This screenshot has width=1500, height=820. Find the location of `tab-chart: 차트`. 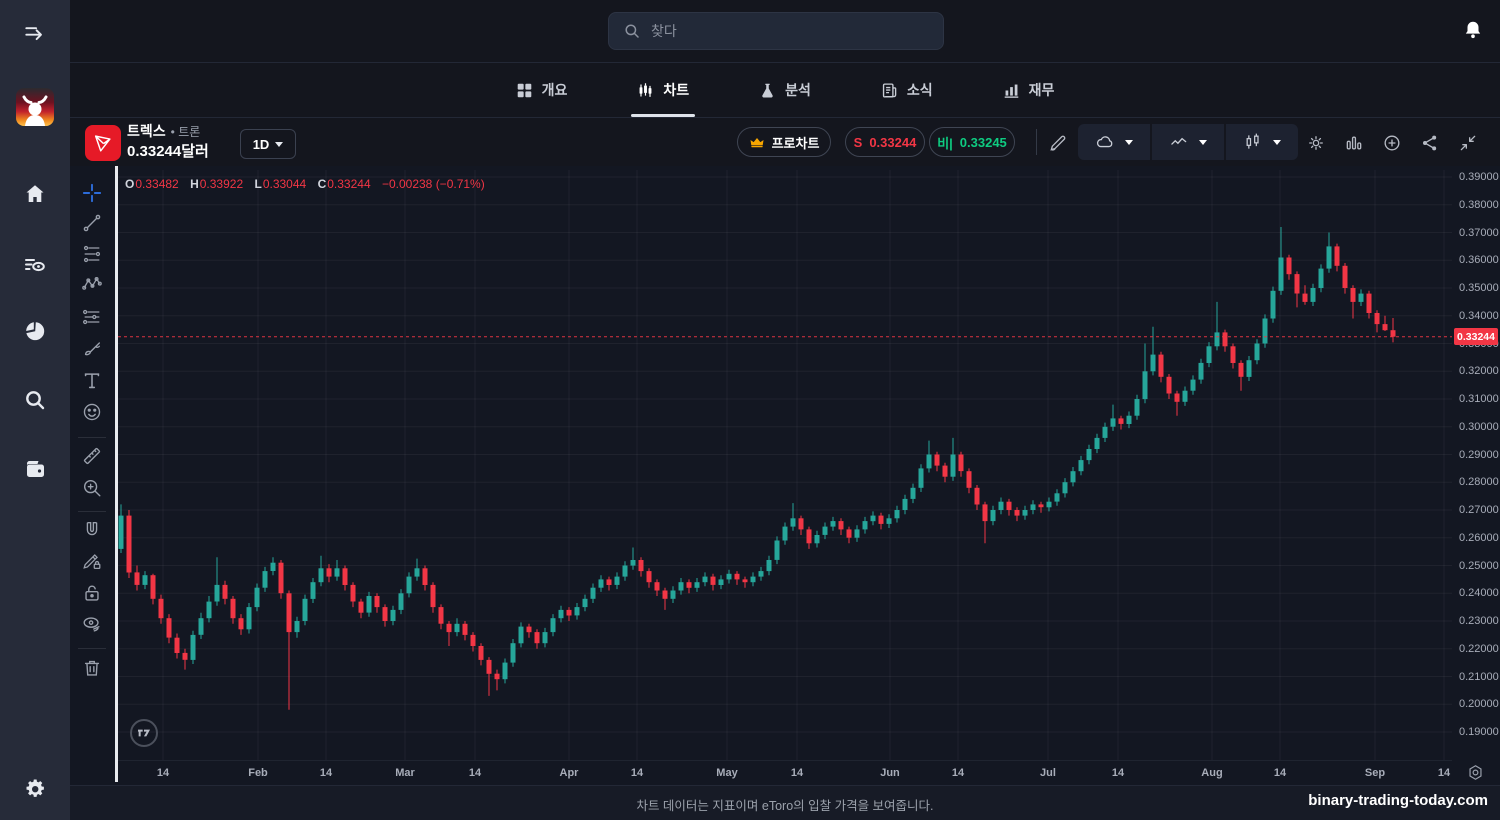

tab-chart: 차트 is located at coordinates (663, 90).